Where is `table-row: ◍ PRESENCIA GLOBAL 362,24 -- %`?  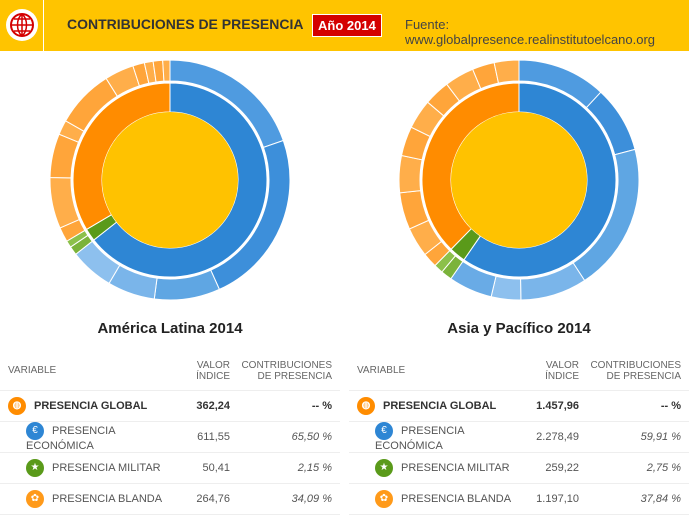
table-row: ◍ PRESENCIA GLOBAL 362,24 -- % is located at coordinates (170, 406).